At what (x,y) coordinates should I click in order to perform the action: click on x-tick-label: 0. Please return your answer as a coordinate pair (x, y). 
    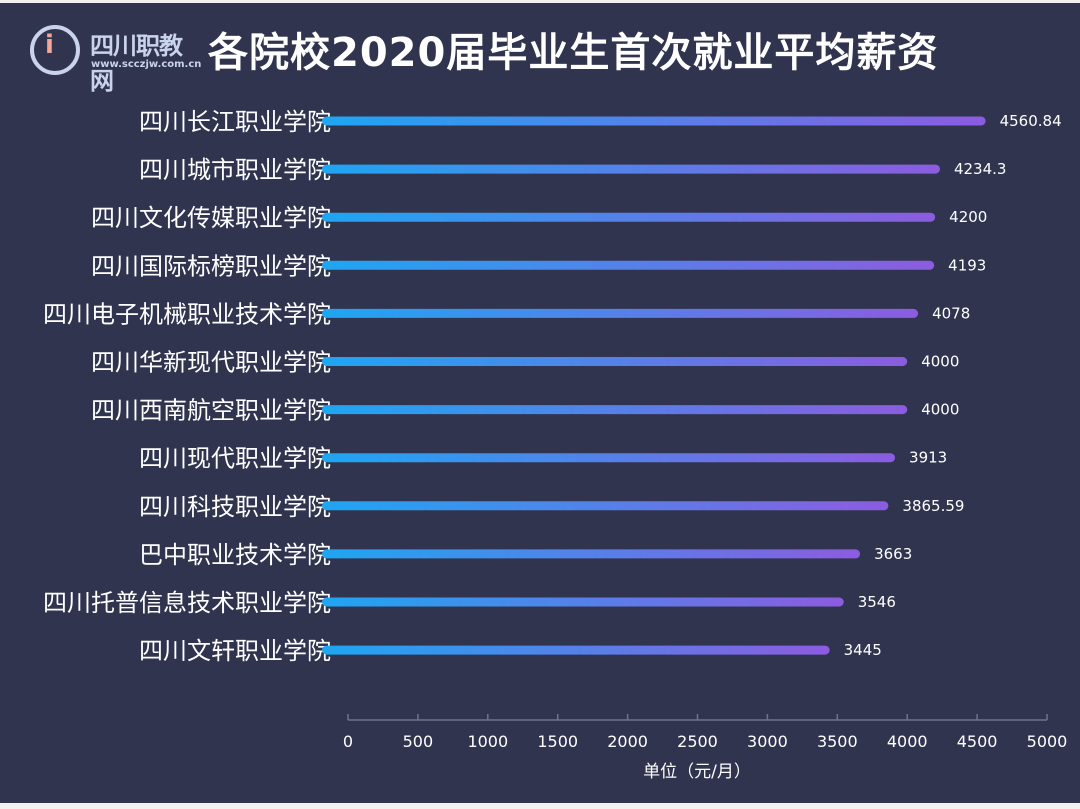
    Looking at the image, I should click on (348, 741).